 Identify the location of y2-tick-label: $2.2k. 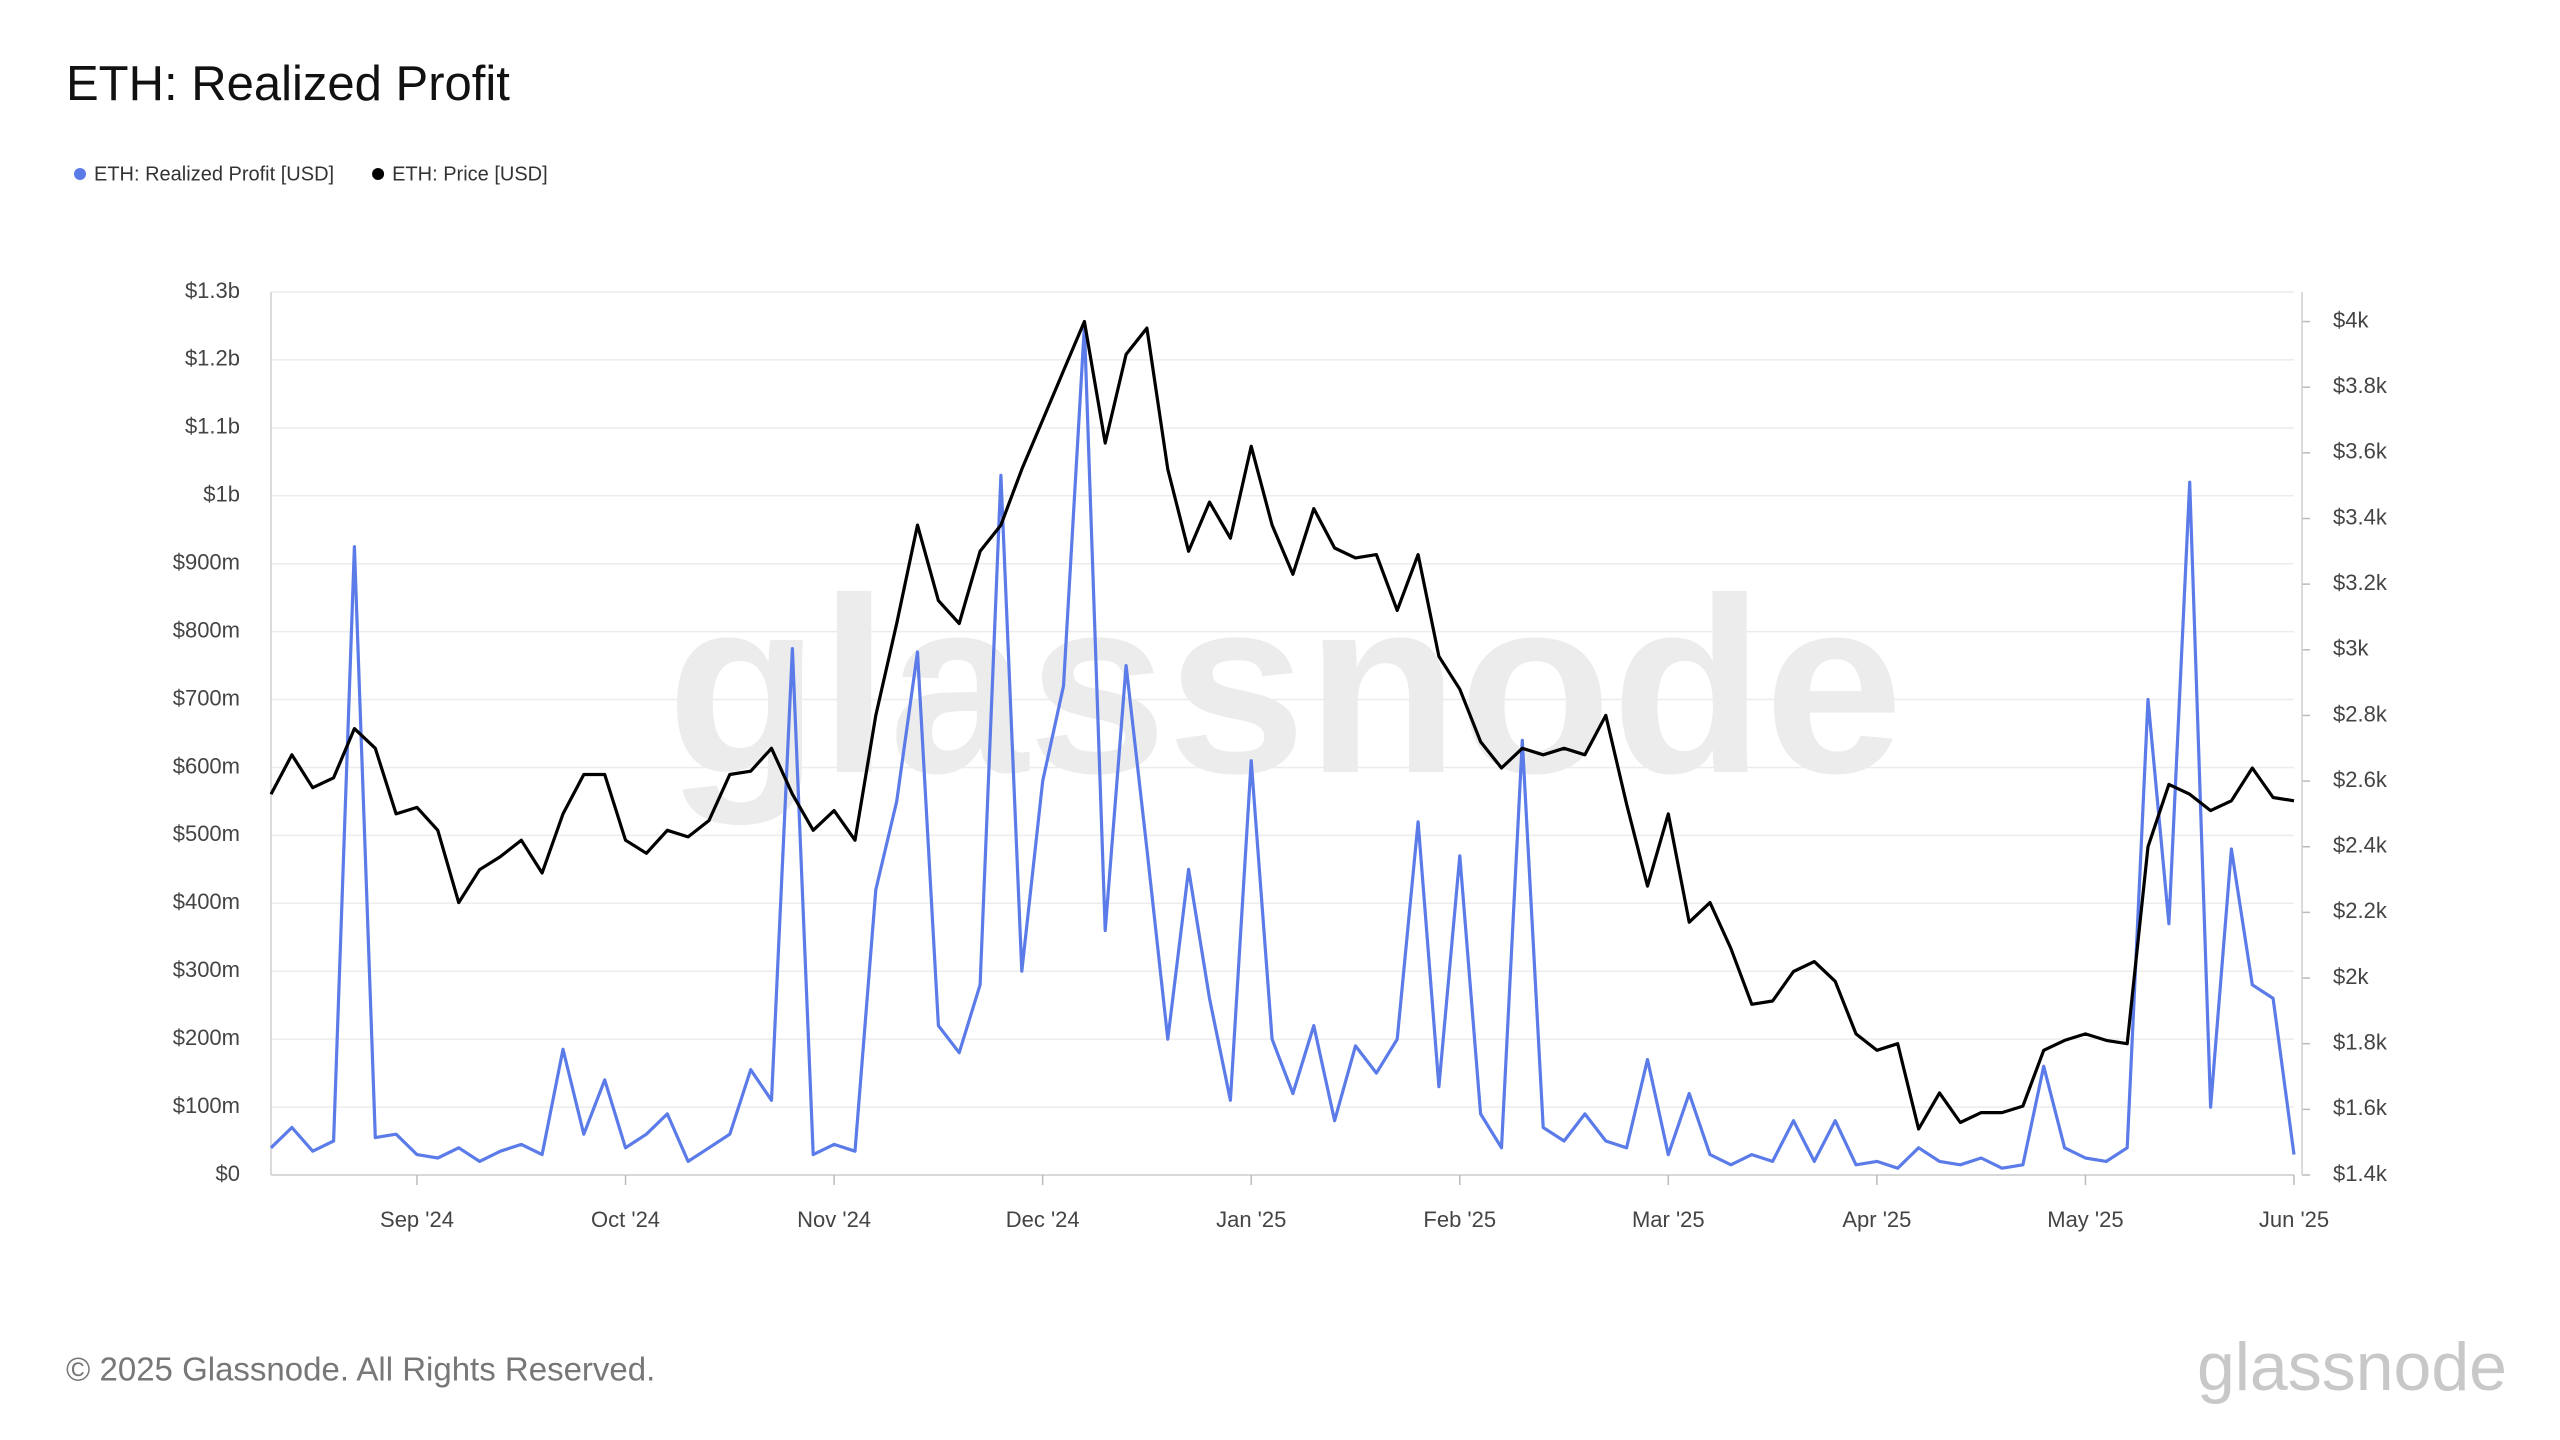
(2360, 910).